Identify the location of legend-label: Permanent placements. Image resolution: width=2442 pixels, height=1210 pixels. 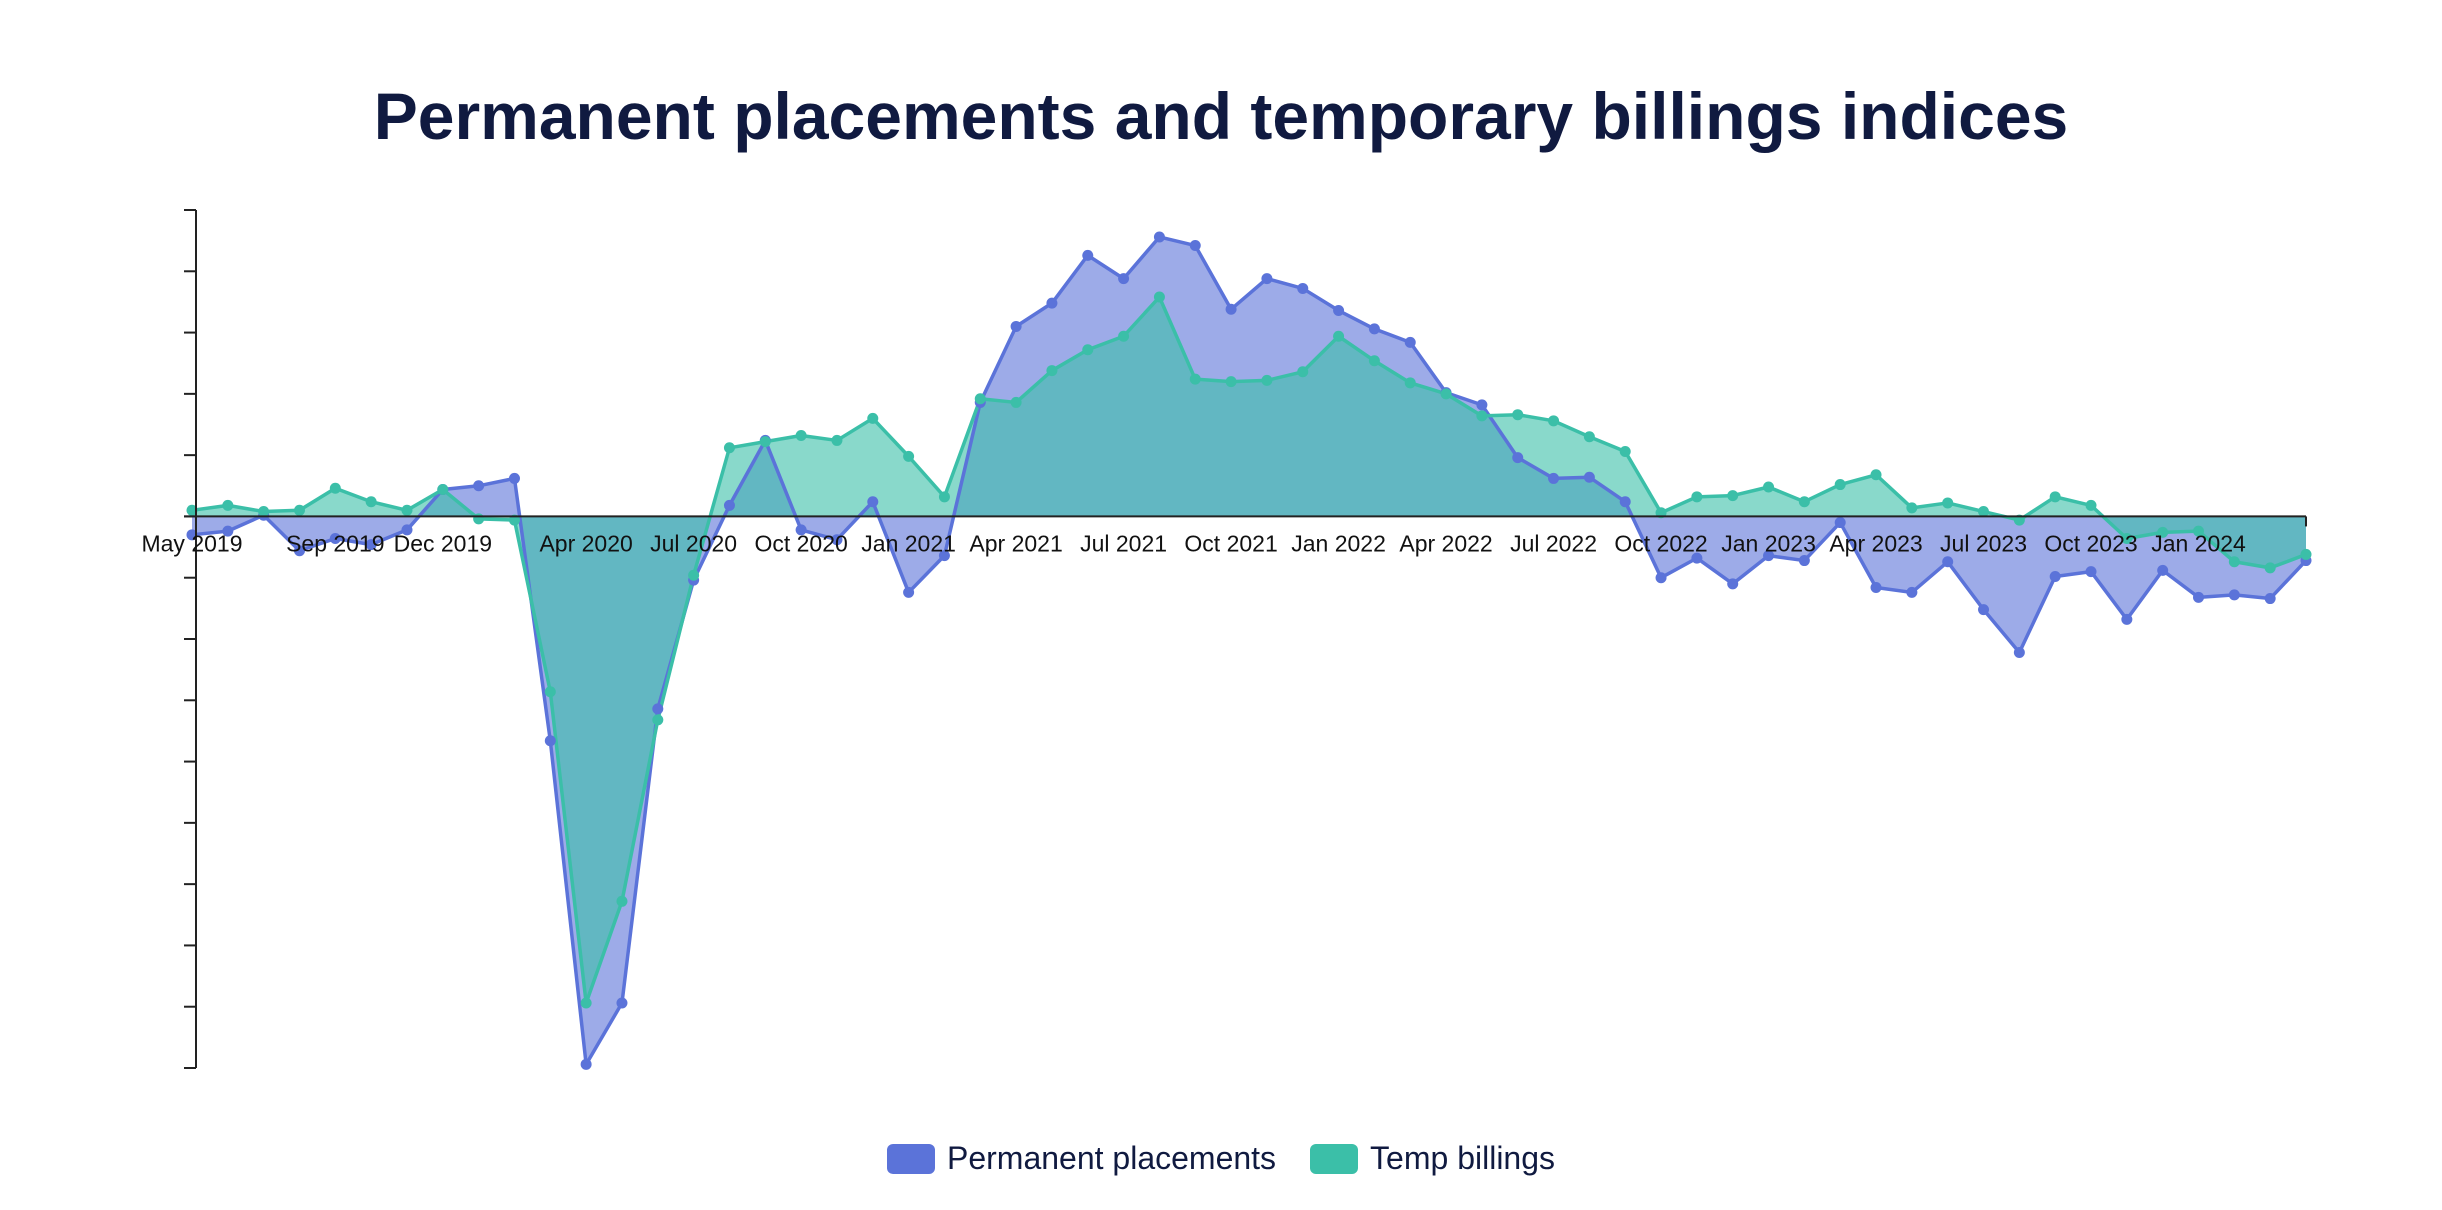
(1111, 1158).